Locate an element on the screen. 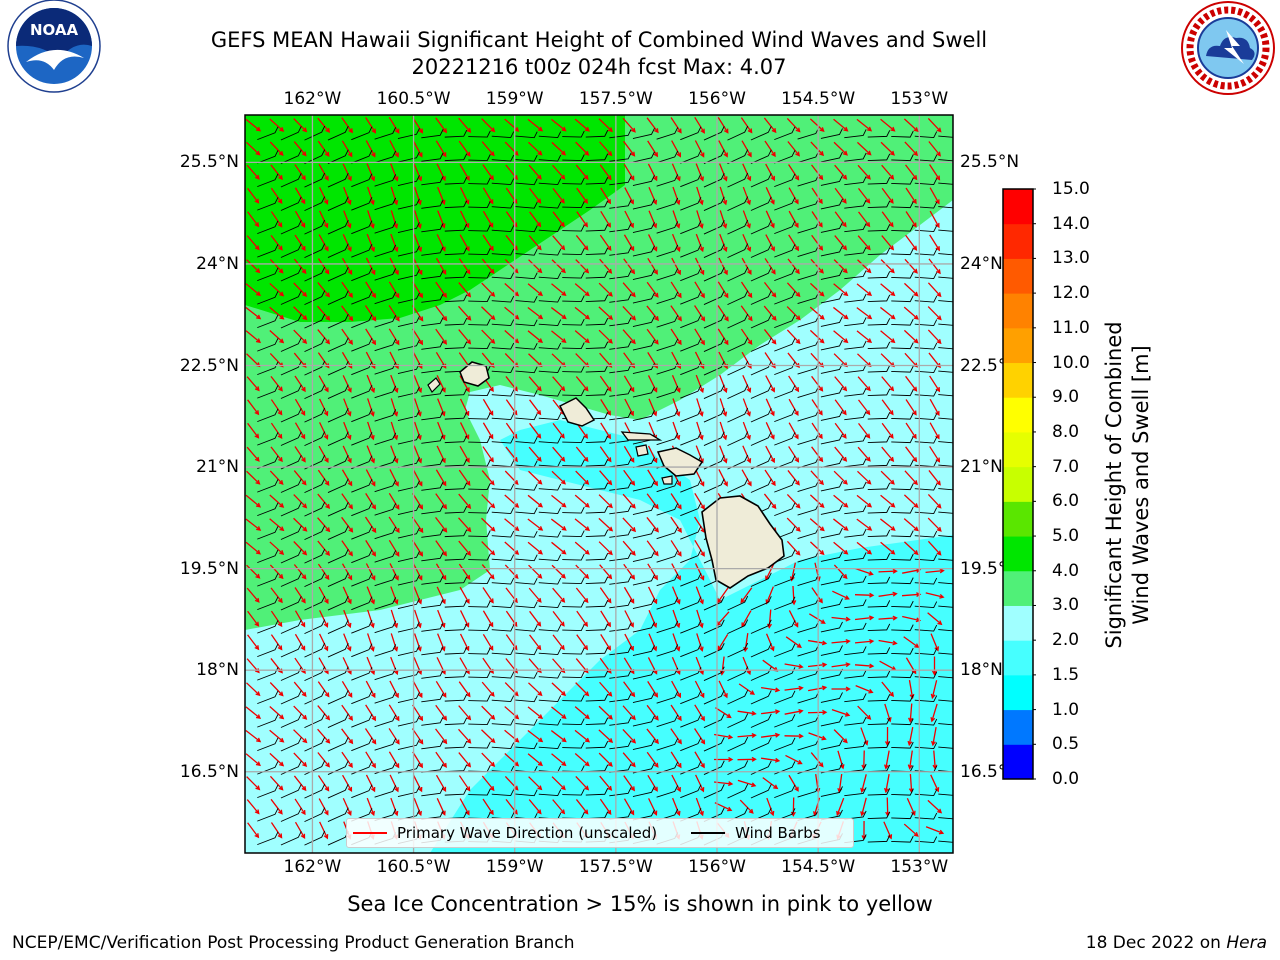  colorbar-swatch is located at coordinates (1018, 554).